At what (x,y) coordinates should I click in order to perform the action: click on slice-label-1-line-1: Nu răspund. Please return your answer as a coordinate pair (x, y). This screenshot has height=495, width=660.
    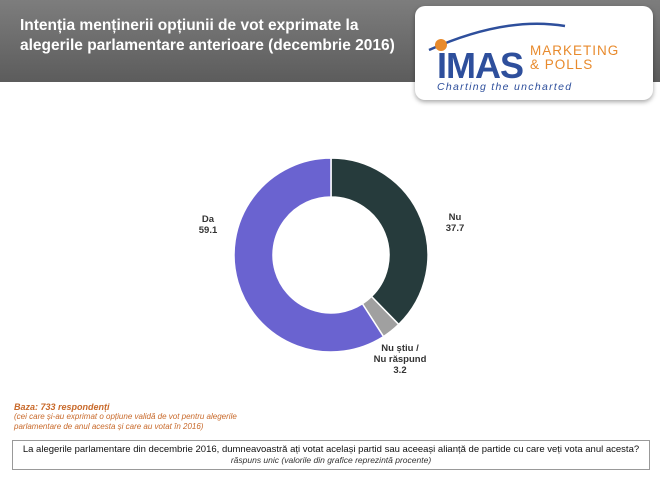
    Looking at the image, I should click on (400, 359).